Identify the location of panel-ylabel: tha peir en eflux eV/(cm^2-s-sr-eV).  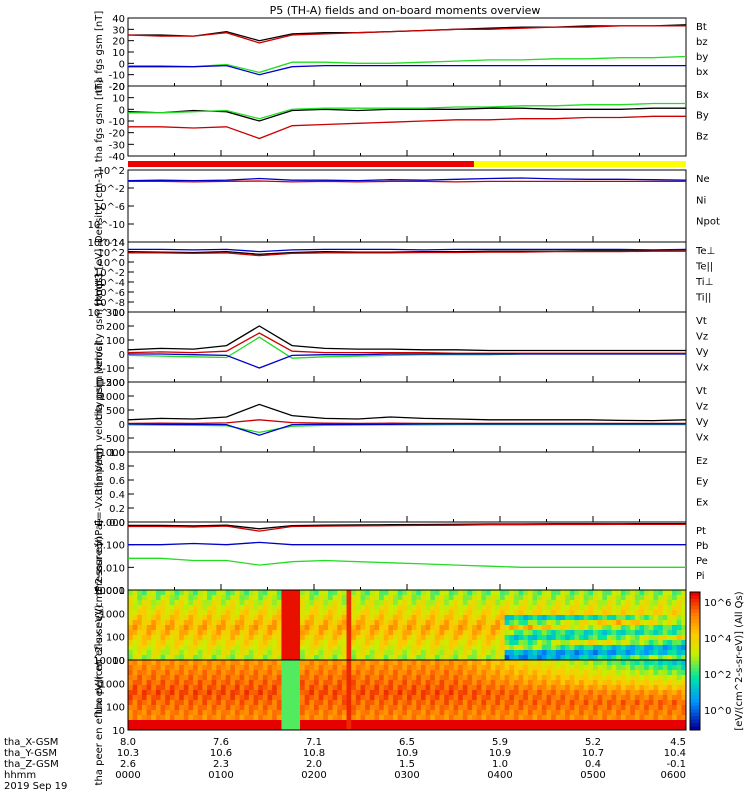
(99, 625).